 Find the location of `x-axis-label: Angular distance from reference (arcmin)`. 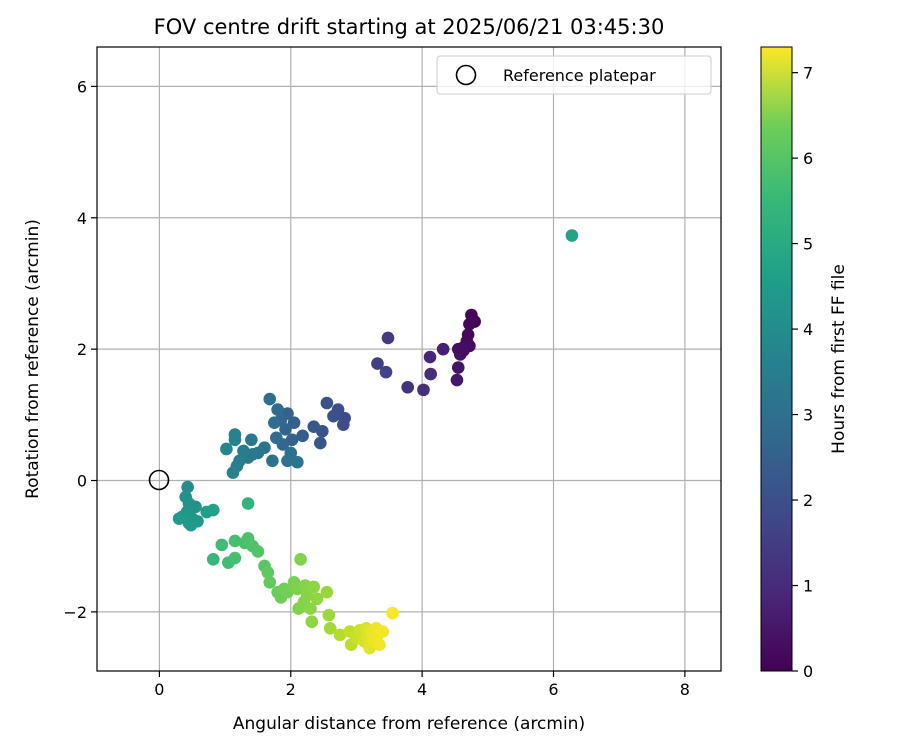

x-axis-label: Angular distance from reference (arcmin) is located at coordinates (409, 724).